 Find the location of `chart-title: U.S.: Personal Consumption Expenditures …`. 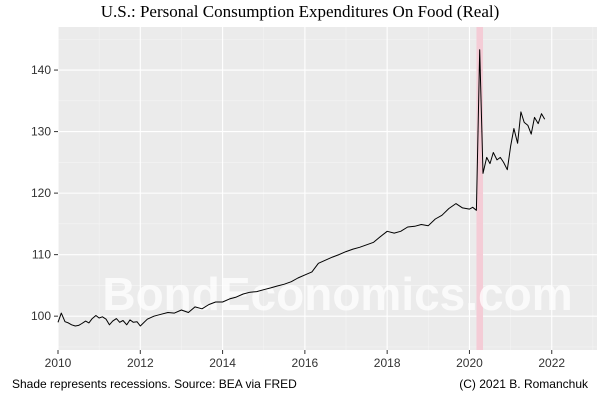

chart-title: U.S.: Personal Consumption Expenditures … is located at coordinates (300, 11).